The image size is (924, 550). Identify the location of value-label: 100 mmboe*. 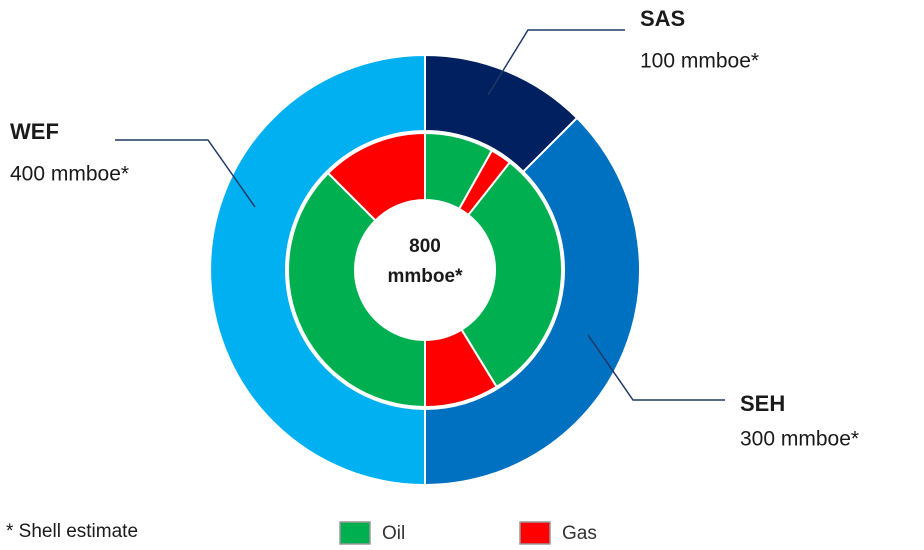
(699, 61).